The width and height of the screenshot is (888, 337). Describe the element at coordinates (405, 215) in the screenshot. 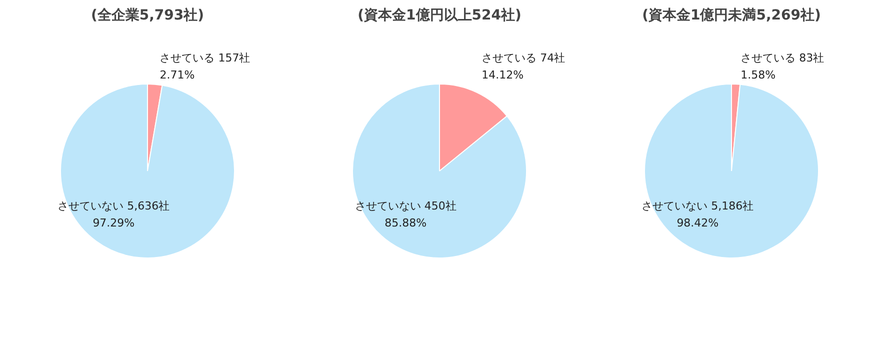

I see `slice-label: させていない 450社 85.88%` at that location.